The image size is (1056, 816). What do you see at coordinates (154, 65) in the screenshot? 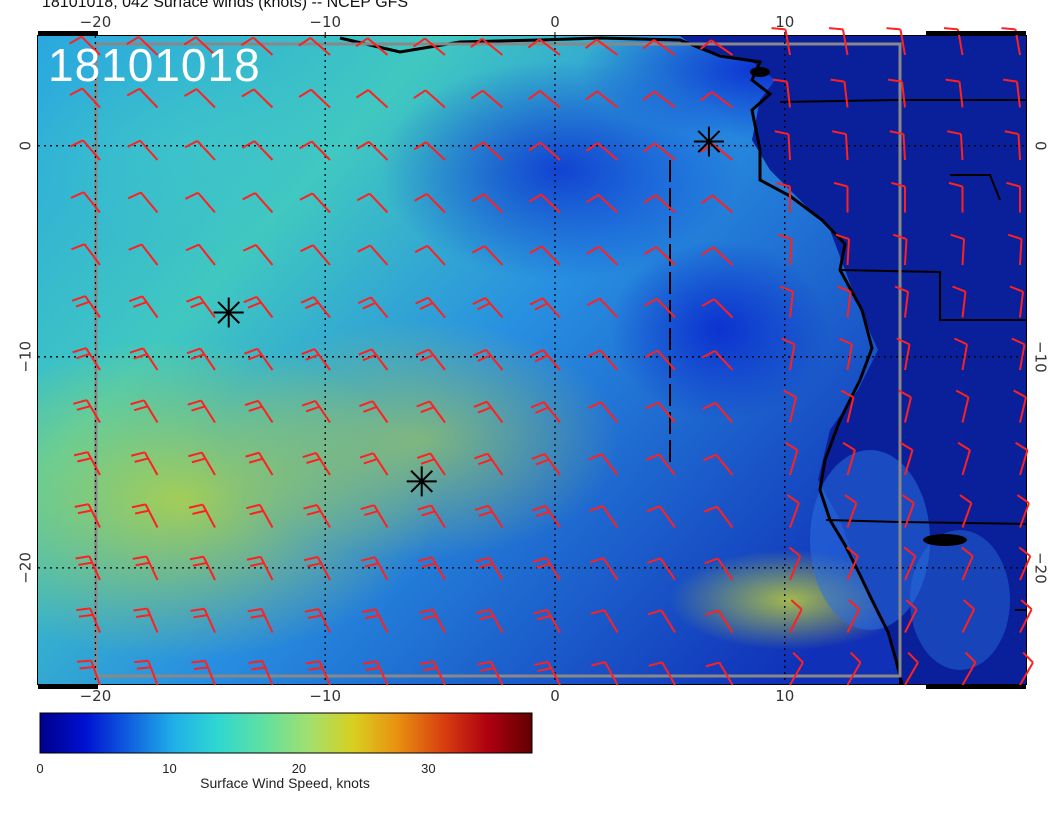
I see `date-label: 18101018` at bounding box center [154, 65].